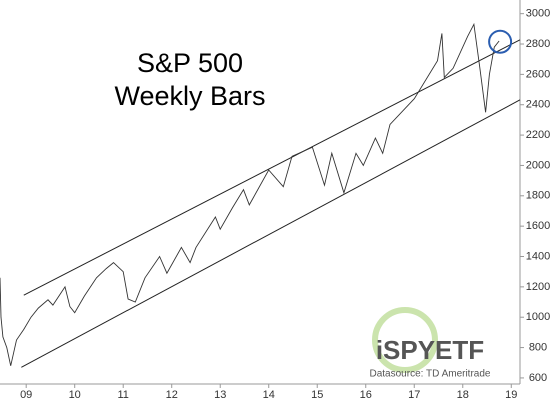 The width and height of the screenshot is (550, 404). What do you see at coordinates (538, 287) in the screenshot?
I see `y-tick-label: 1200` at bounding box center [538, 287].